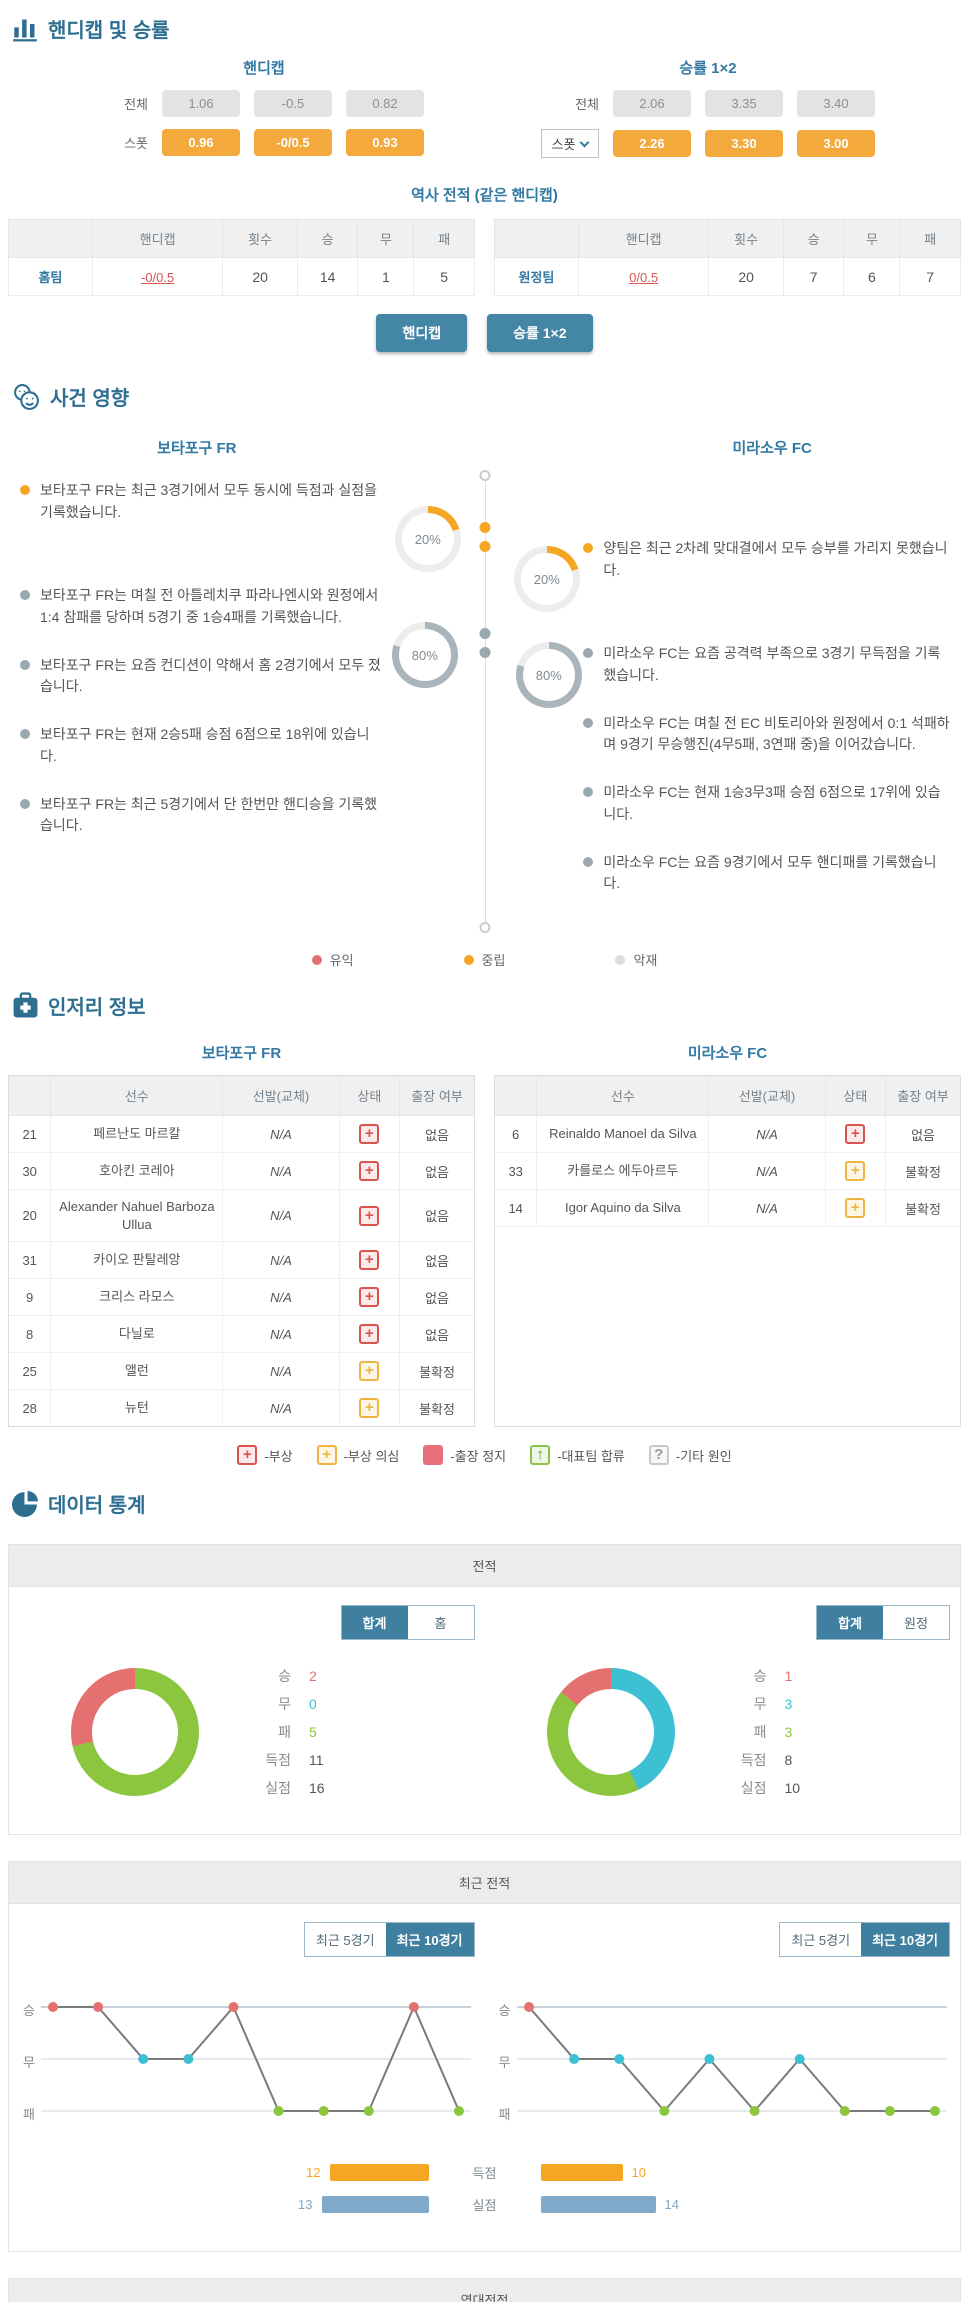 Image resolution: width=969 pixels, height=2302 pixels. Describe the element at coordinates (332, 959) in the screenshot. I see `legend-item: 유익` at that location.